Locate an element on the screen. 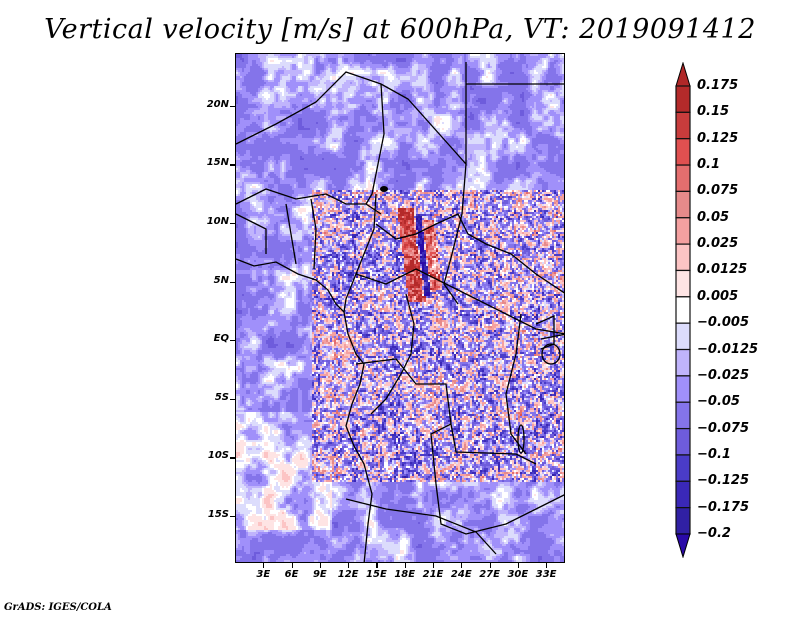  lon-tick-label: 24E is located at coordinates (461, 574).